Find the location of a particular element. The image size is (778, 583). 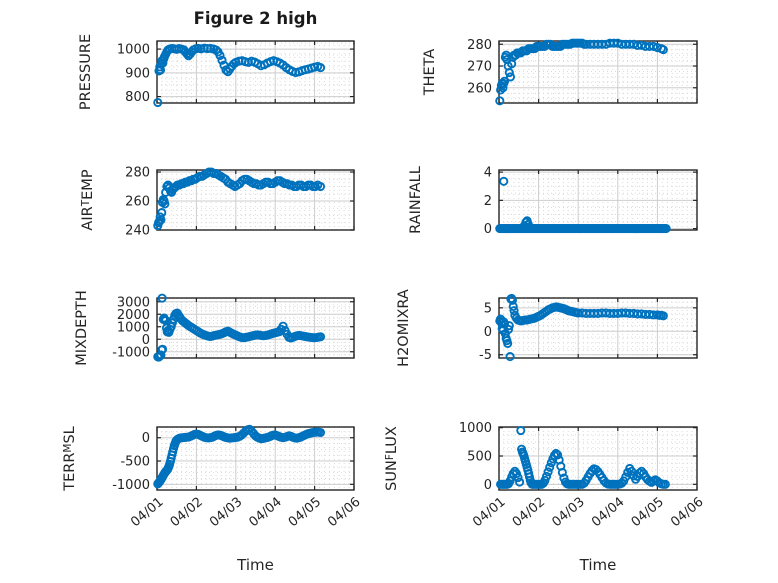

y-tick-label: -500 is located at coordinates (135, 462).